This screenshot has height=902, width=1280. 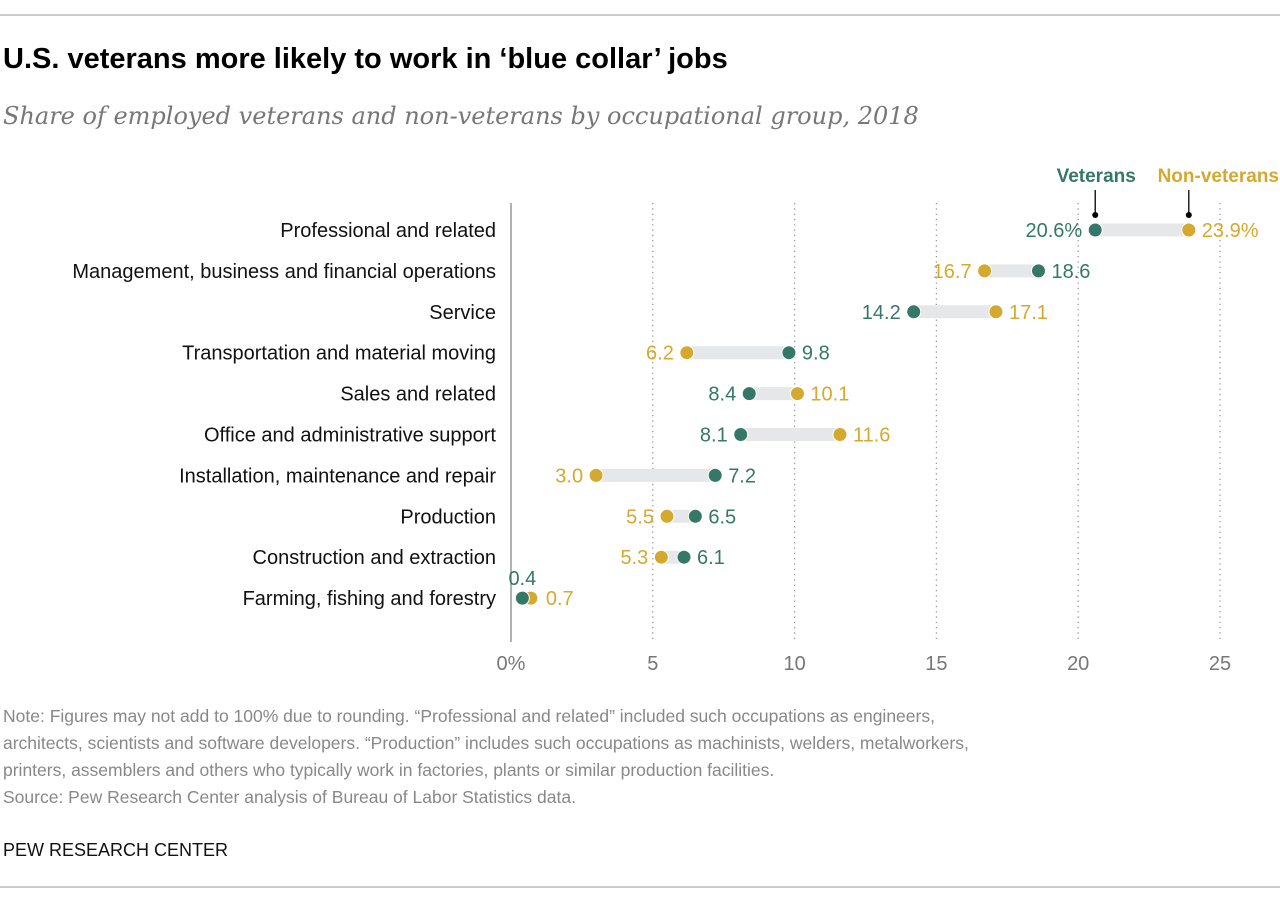 I want to click on category-label: Production, so click(x=448, y=517).